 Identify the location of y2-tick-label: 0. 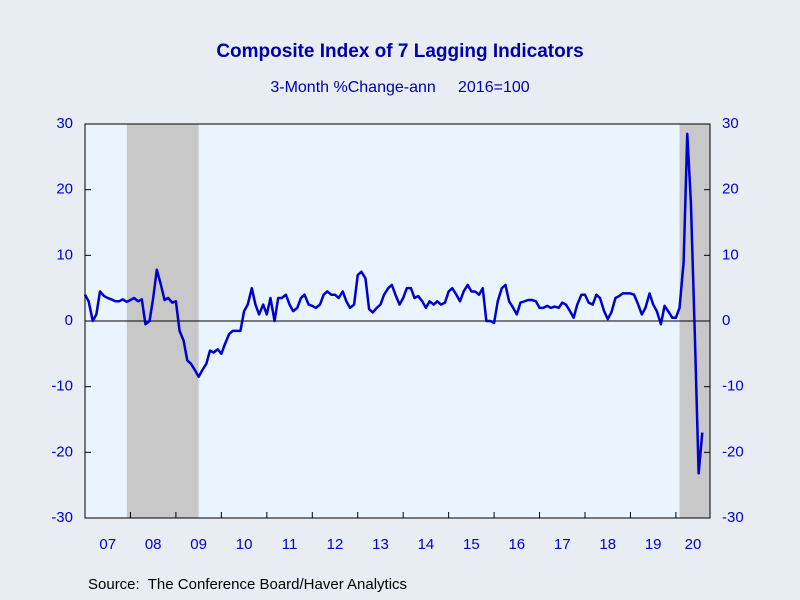
(726, 320).